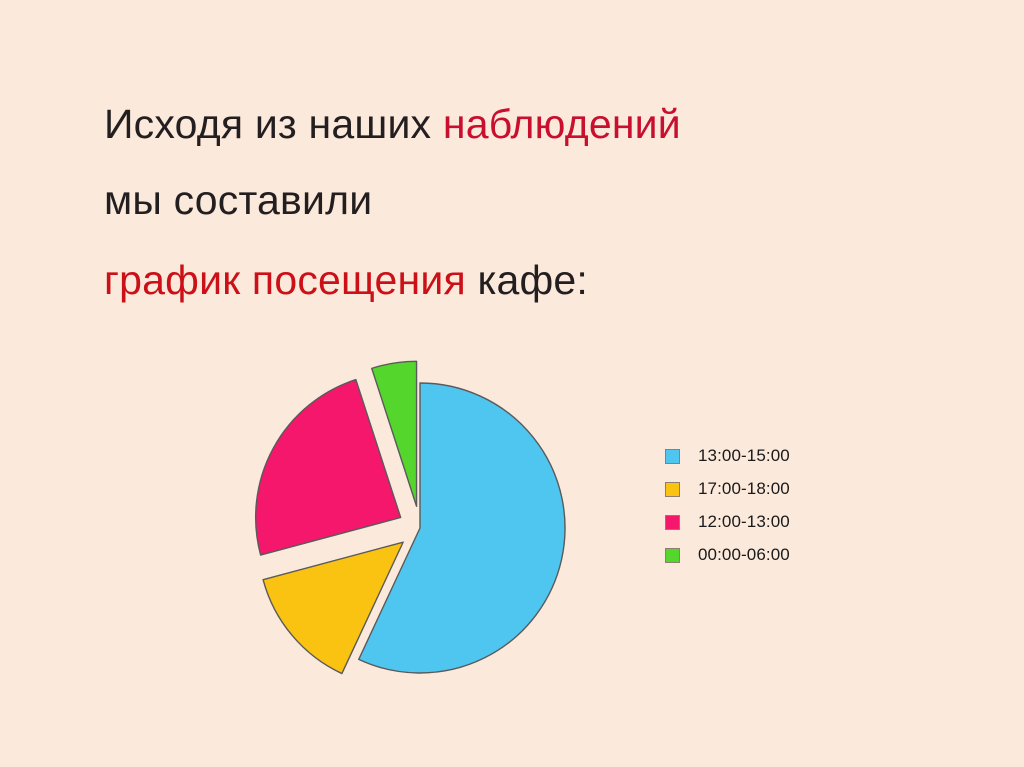 The width and height of the screenshot is (1024, 767). I want to click on headline-line-1-accent: наблюдений, so click(561, 124).